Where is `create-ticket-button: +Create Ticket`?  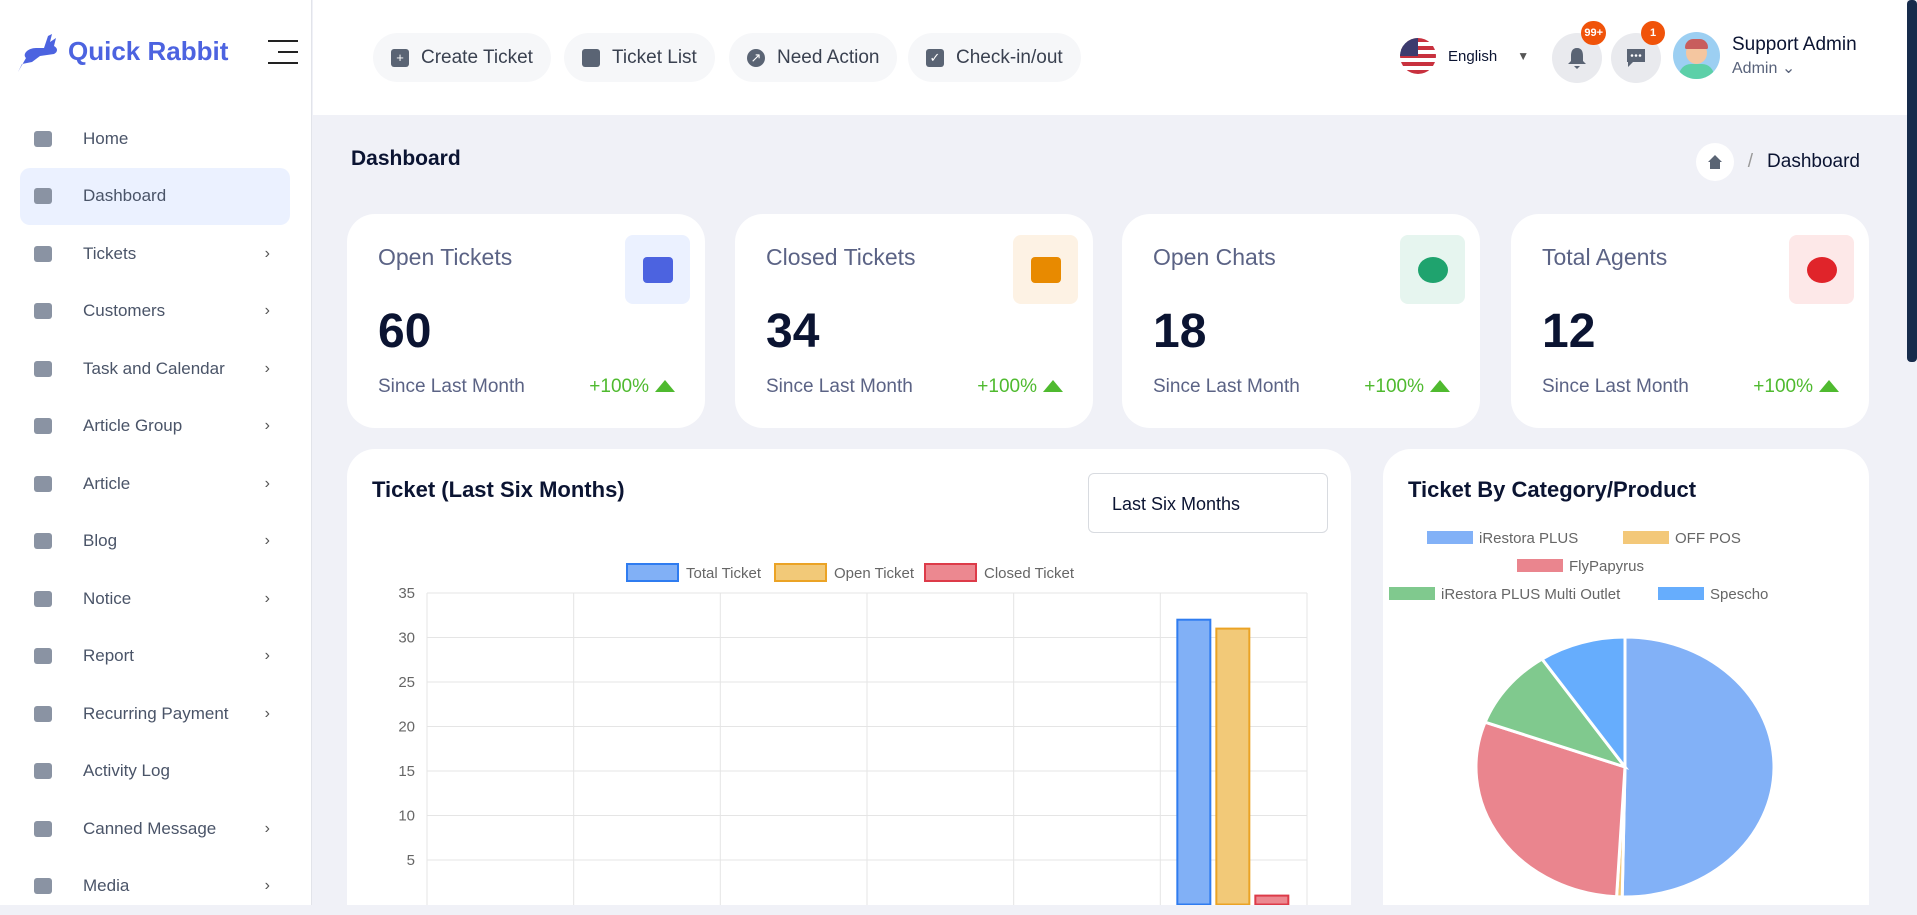
create-ticket-button: +Create Ticket is located at coordinates (462, 57).